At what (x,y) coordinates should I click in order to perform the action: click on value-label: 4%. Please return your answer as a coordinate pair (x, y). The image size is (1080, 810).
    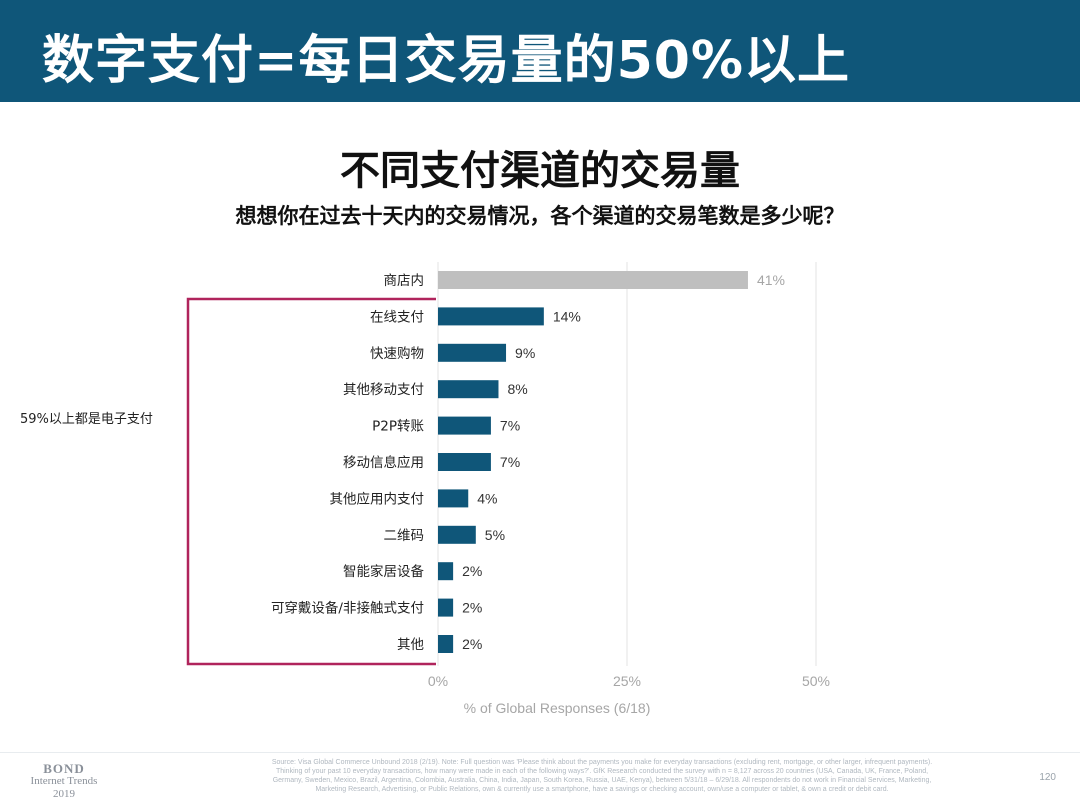
    Looking at the image, I should click on (487, 498).